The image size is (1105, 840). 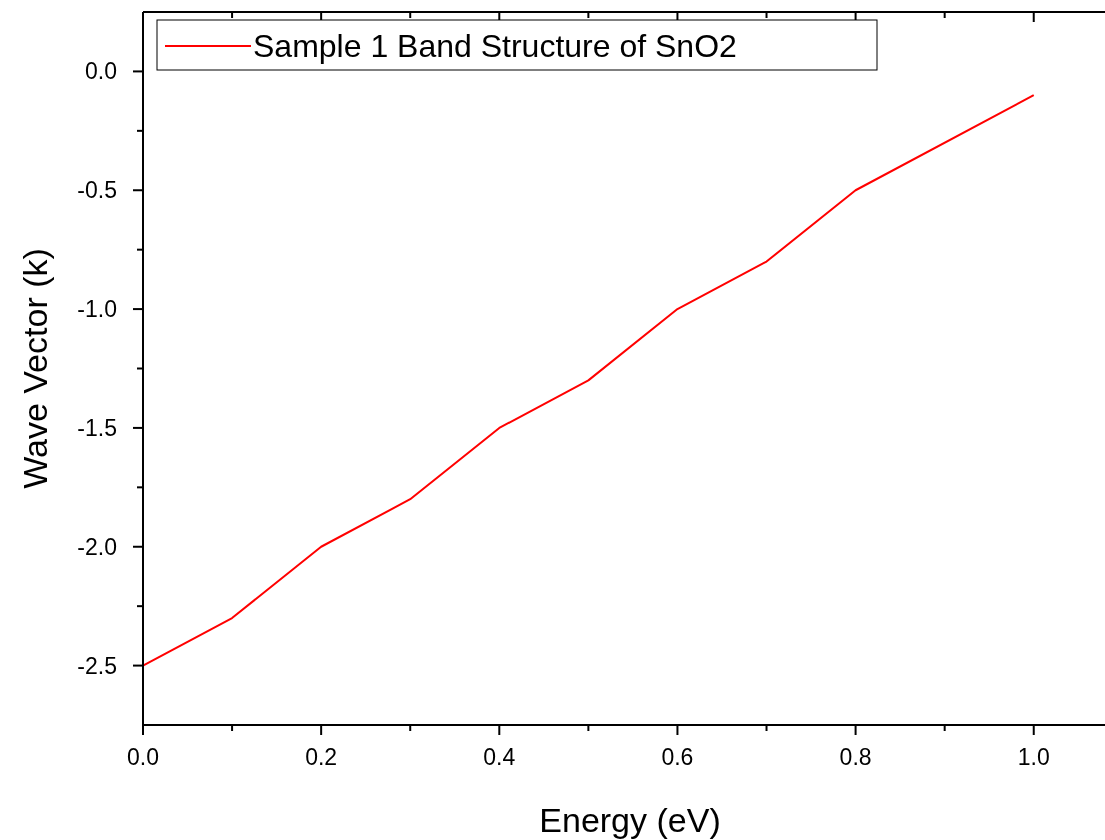 What do you see at coordinates (677, 757) in the screenshot?
I see `x-tick-label: 0.6` at bounding box center [677, 757].